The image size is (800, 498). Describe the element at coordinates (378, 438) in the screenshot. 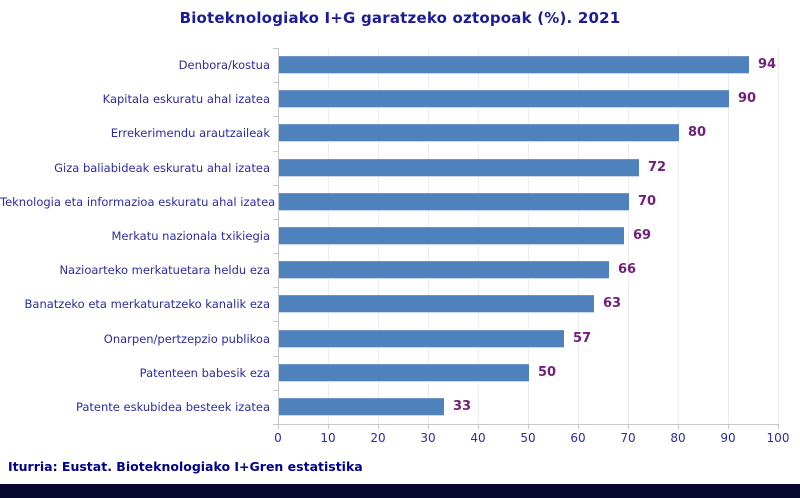

I see `x-tick-label: 20` at that location.